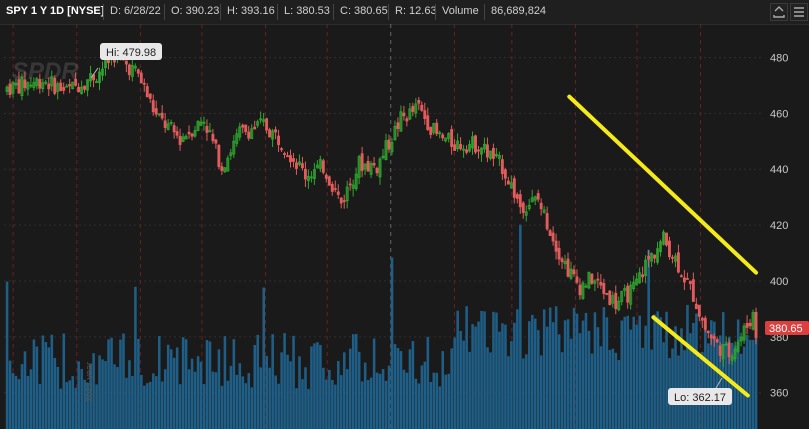 The image size is (809, 429). What do you see at coordinates (195, 11) in the screenshot?
I see `open-value: O: 390.23` at bounding box center [195, 11].